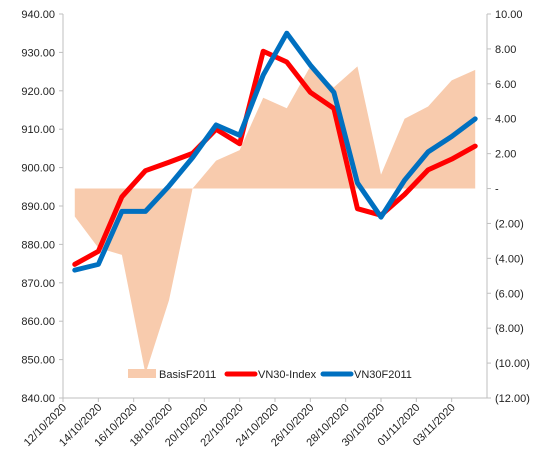  Describe the element at coordinates (383, 375) in the screenshot. I see `legend-label-2: VN30F2011` at that location.